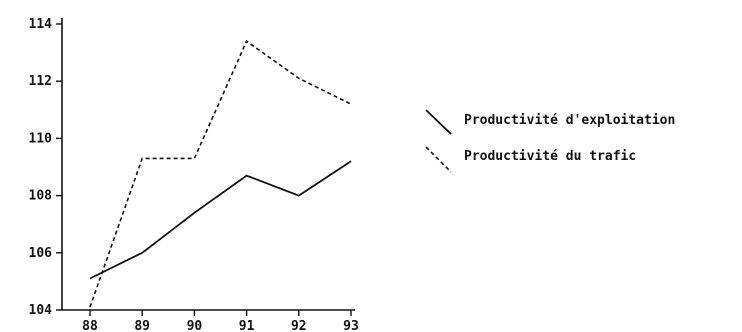  What do you see at coordinates (90, 325) in the screenshot?
I see `x-tick-label: 88` at bounding box center [90, 325].